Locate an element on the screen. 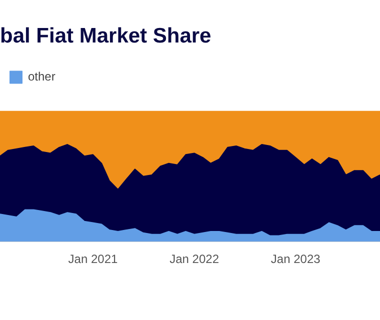 This screenshot has height=320, width=380. legend-label: other is located at coordinates (42, 77).